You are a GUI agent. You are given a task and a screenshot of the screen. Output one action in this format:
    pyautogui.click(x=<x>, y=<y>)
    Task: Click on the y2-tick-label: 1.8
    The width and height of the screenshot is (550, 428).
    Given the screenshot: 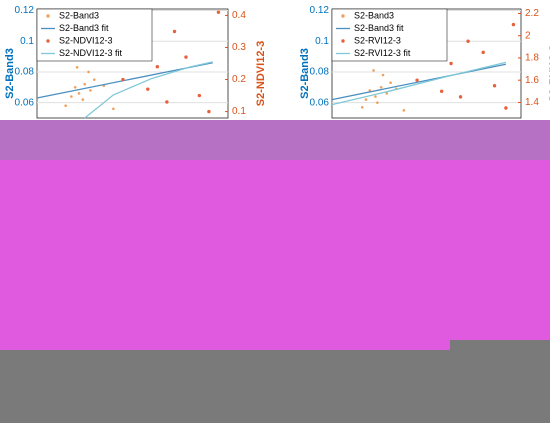 What is the action you would take?
    pyautogui.click(x=532, y=58)
    